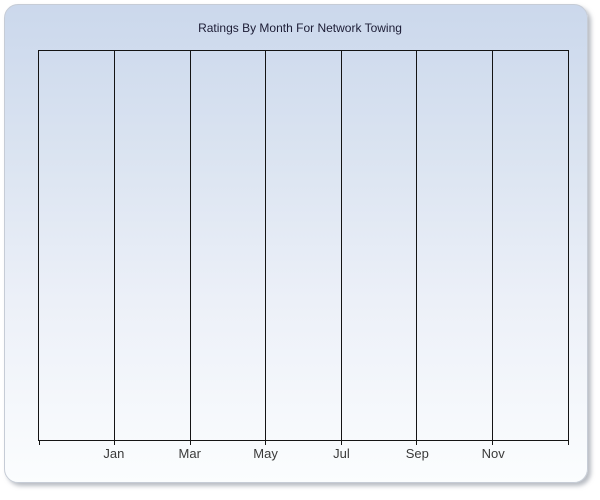 This screenshot has width=600, height=500. I want to click on x-axis-label: Jul, so click(341, 453).